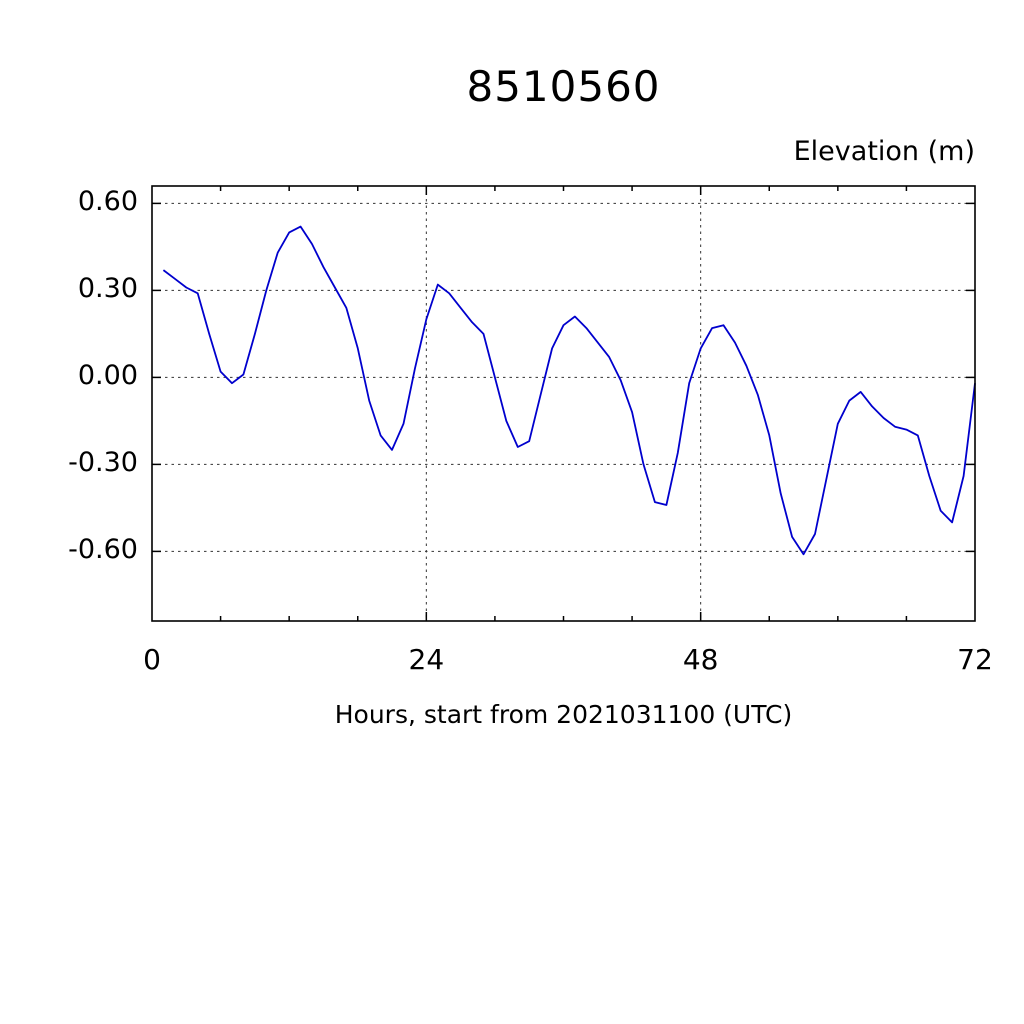  Describe the element at coordinates (884, 151) in the screenshot. I see `y-axis-title: Elevation (m)` at that location.